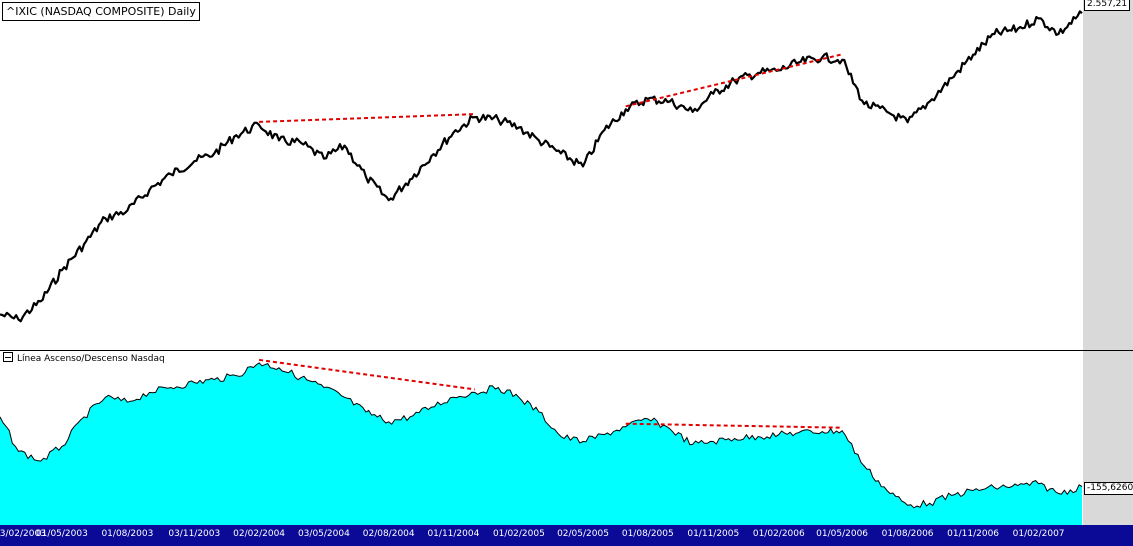 This screenshot has height=546, width=1133. Describe the element at coordinates (1108, 175) in the screenshot. I see `price-scale-gutter-top` at that location.